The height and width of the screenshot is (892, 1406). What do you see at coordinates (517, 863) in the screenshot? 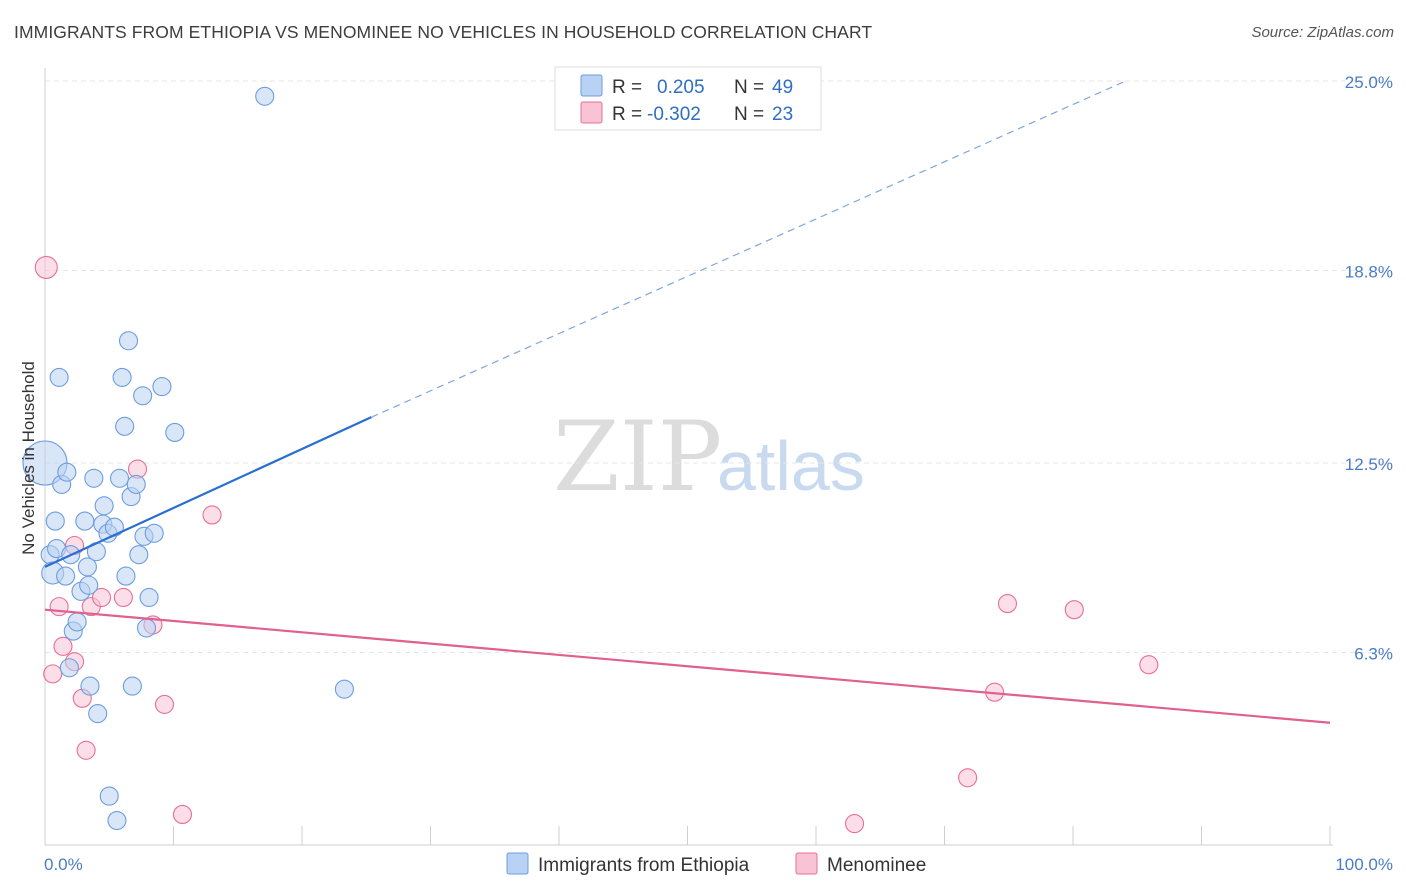
I see `bottom-legend-swatch-ethiopia` at bounding box center [517, 863].